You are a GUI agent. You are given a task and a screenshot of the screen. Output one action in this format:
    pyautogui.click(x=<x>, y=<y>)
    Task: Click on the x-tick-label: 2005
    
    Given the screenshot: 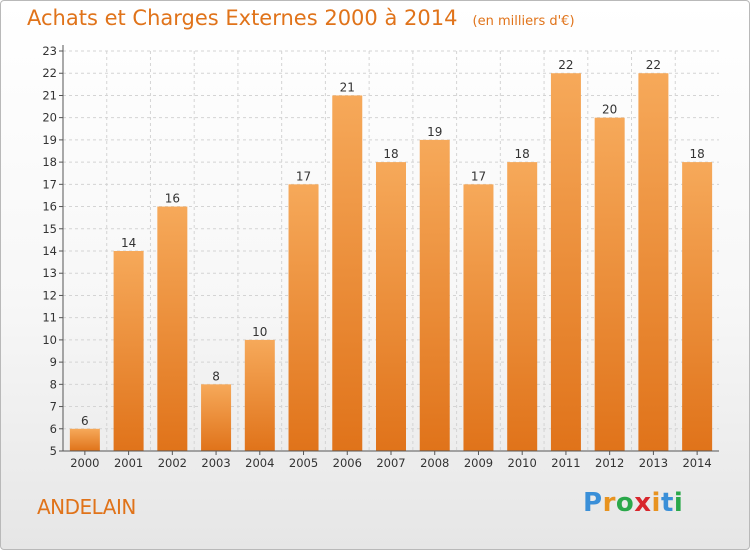 What is the action you would take?
    pyautogui.click(x=303, y=463)
    